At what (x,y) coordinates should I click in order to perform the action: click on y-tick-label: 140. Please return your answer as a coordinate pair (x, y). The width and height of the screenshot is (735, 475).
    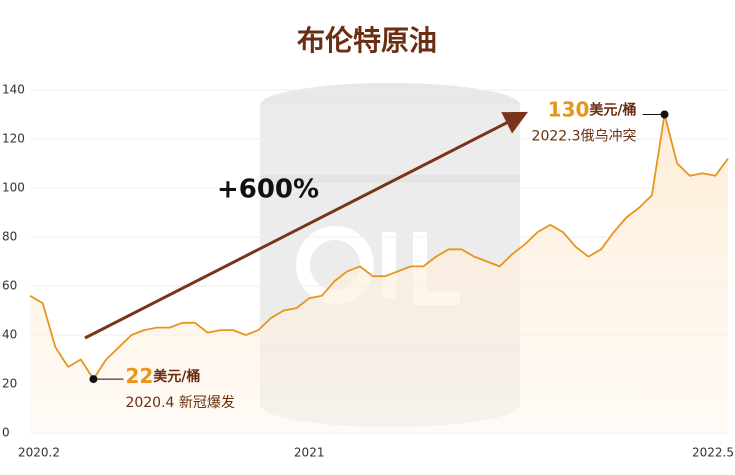
    Looking at the image, I should click on (13, 90).